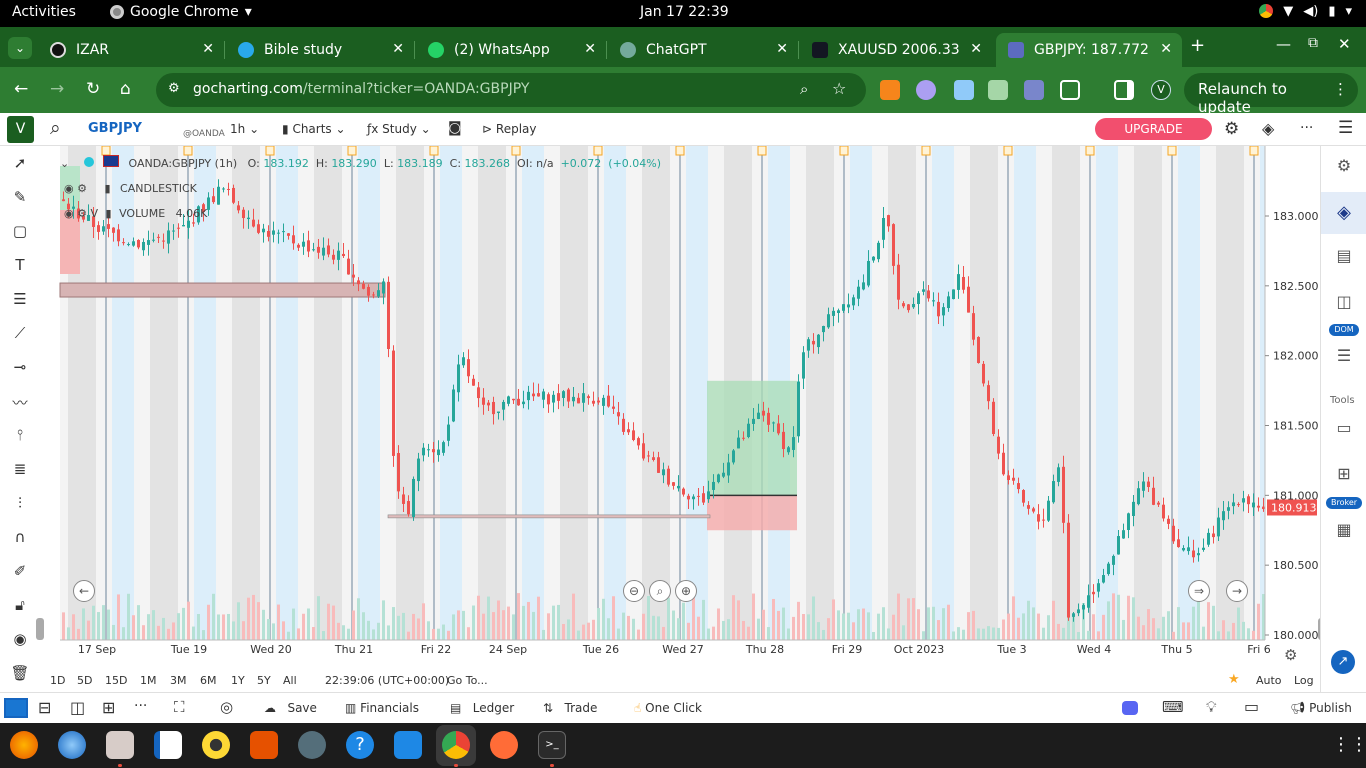  I want to click on axis-settings-icon: ⚙, so click(1291, 655).